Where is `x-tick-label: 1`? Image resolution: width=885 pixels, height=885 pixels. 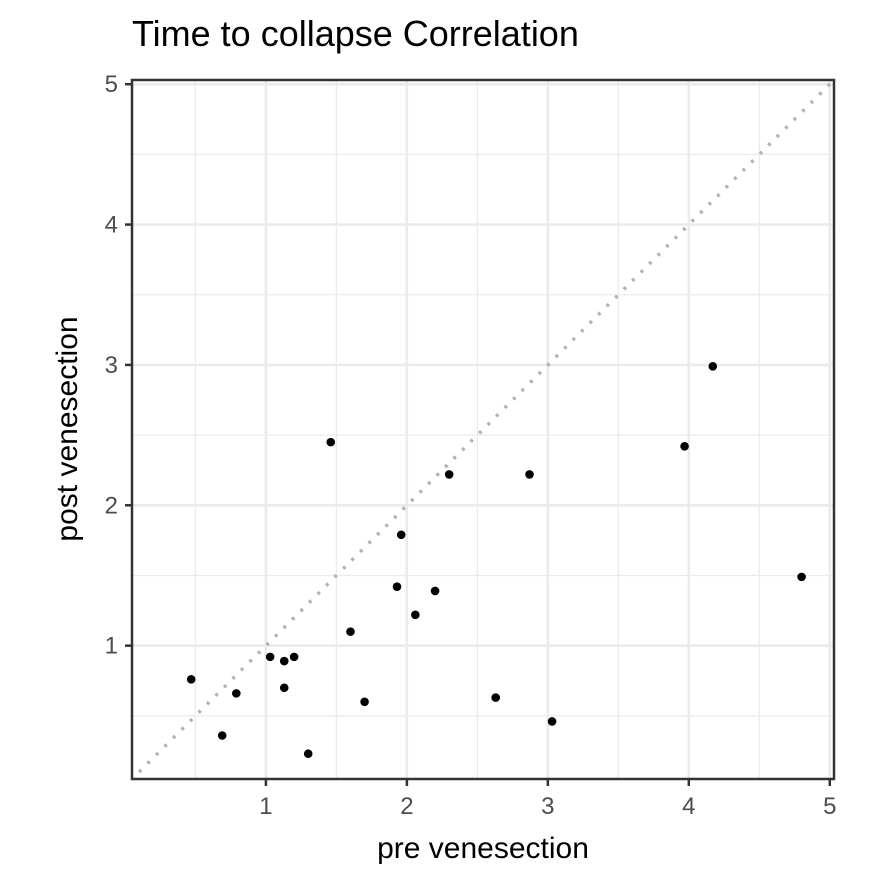 x-tick-label: 1 is located at coordinates (265, 806).